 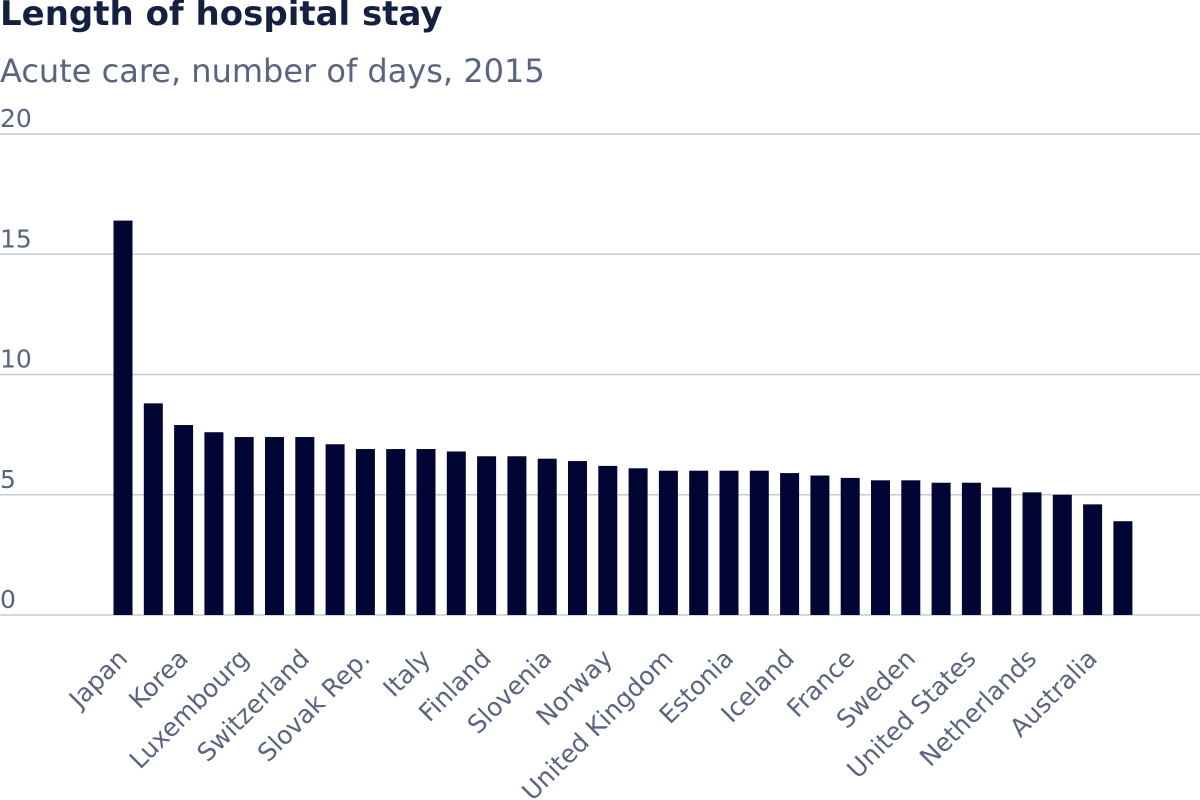 I want to click on chart-title: Length of hospital stay, so click(x=221, y=17).